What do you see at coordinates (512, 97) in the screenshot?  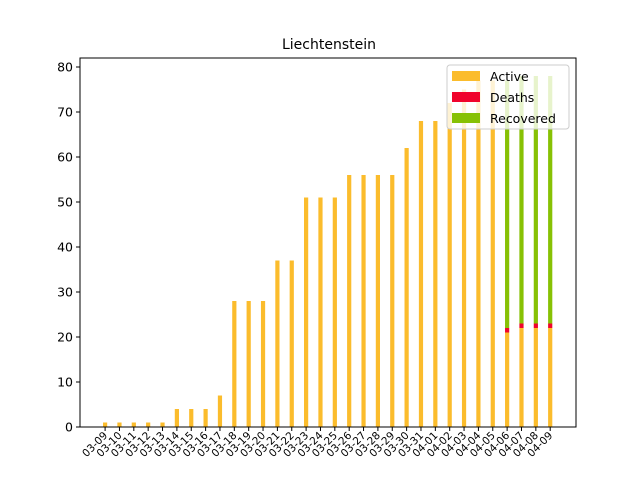 I see `legend-label-deaths: Deaths` at bounding box center [512, 97].